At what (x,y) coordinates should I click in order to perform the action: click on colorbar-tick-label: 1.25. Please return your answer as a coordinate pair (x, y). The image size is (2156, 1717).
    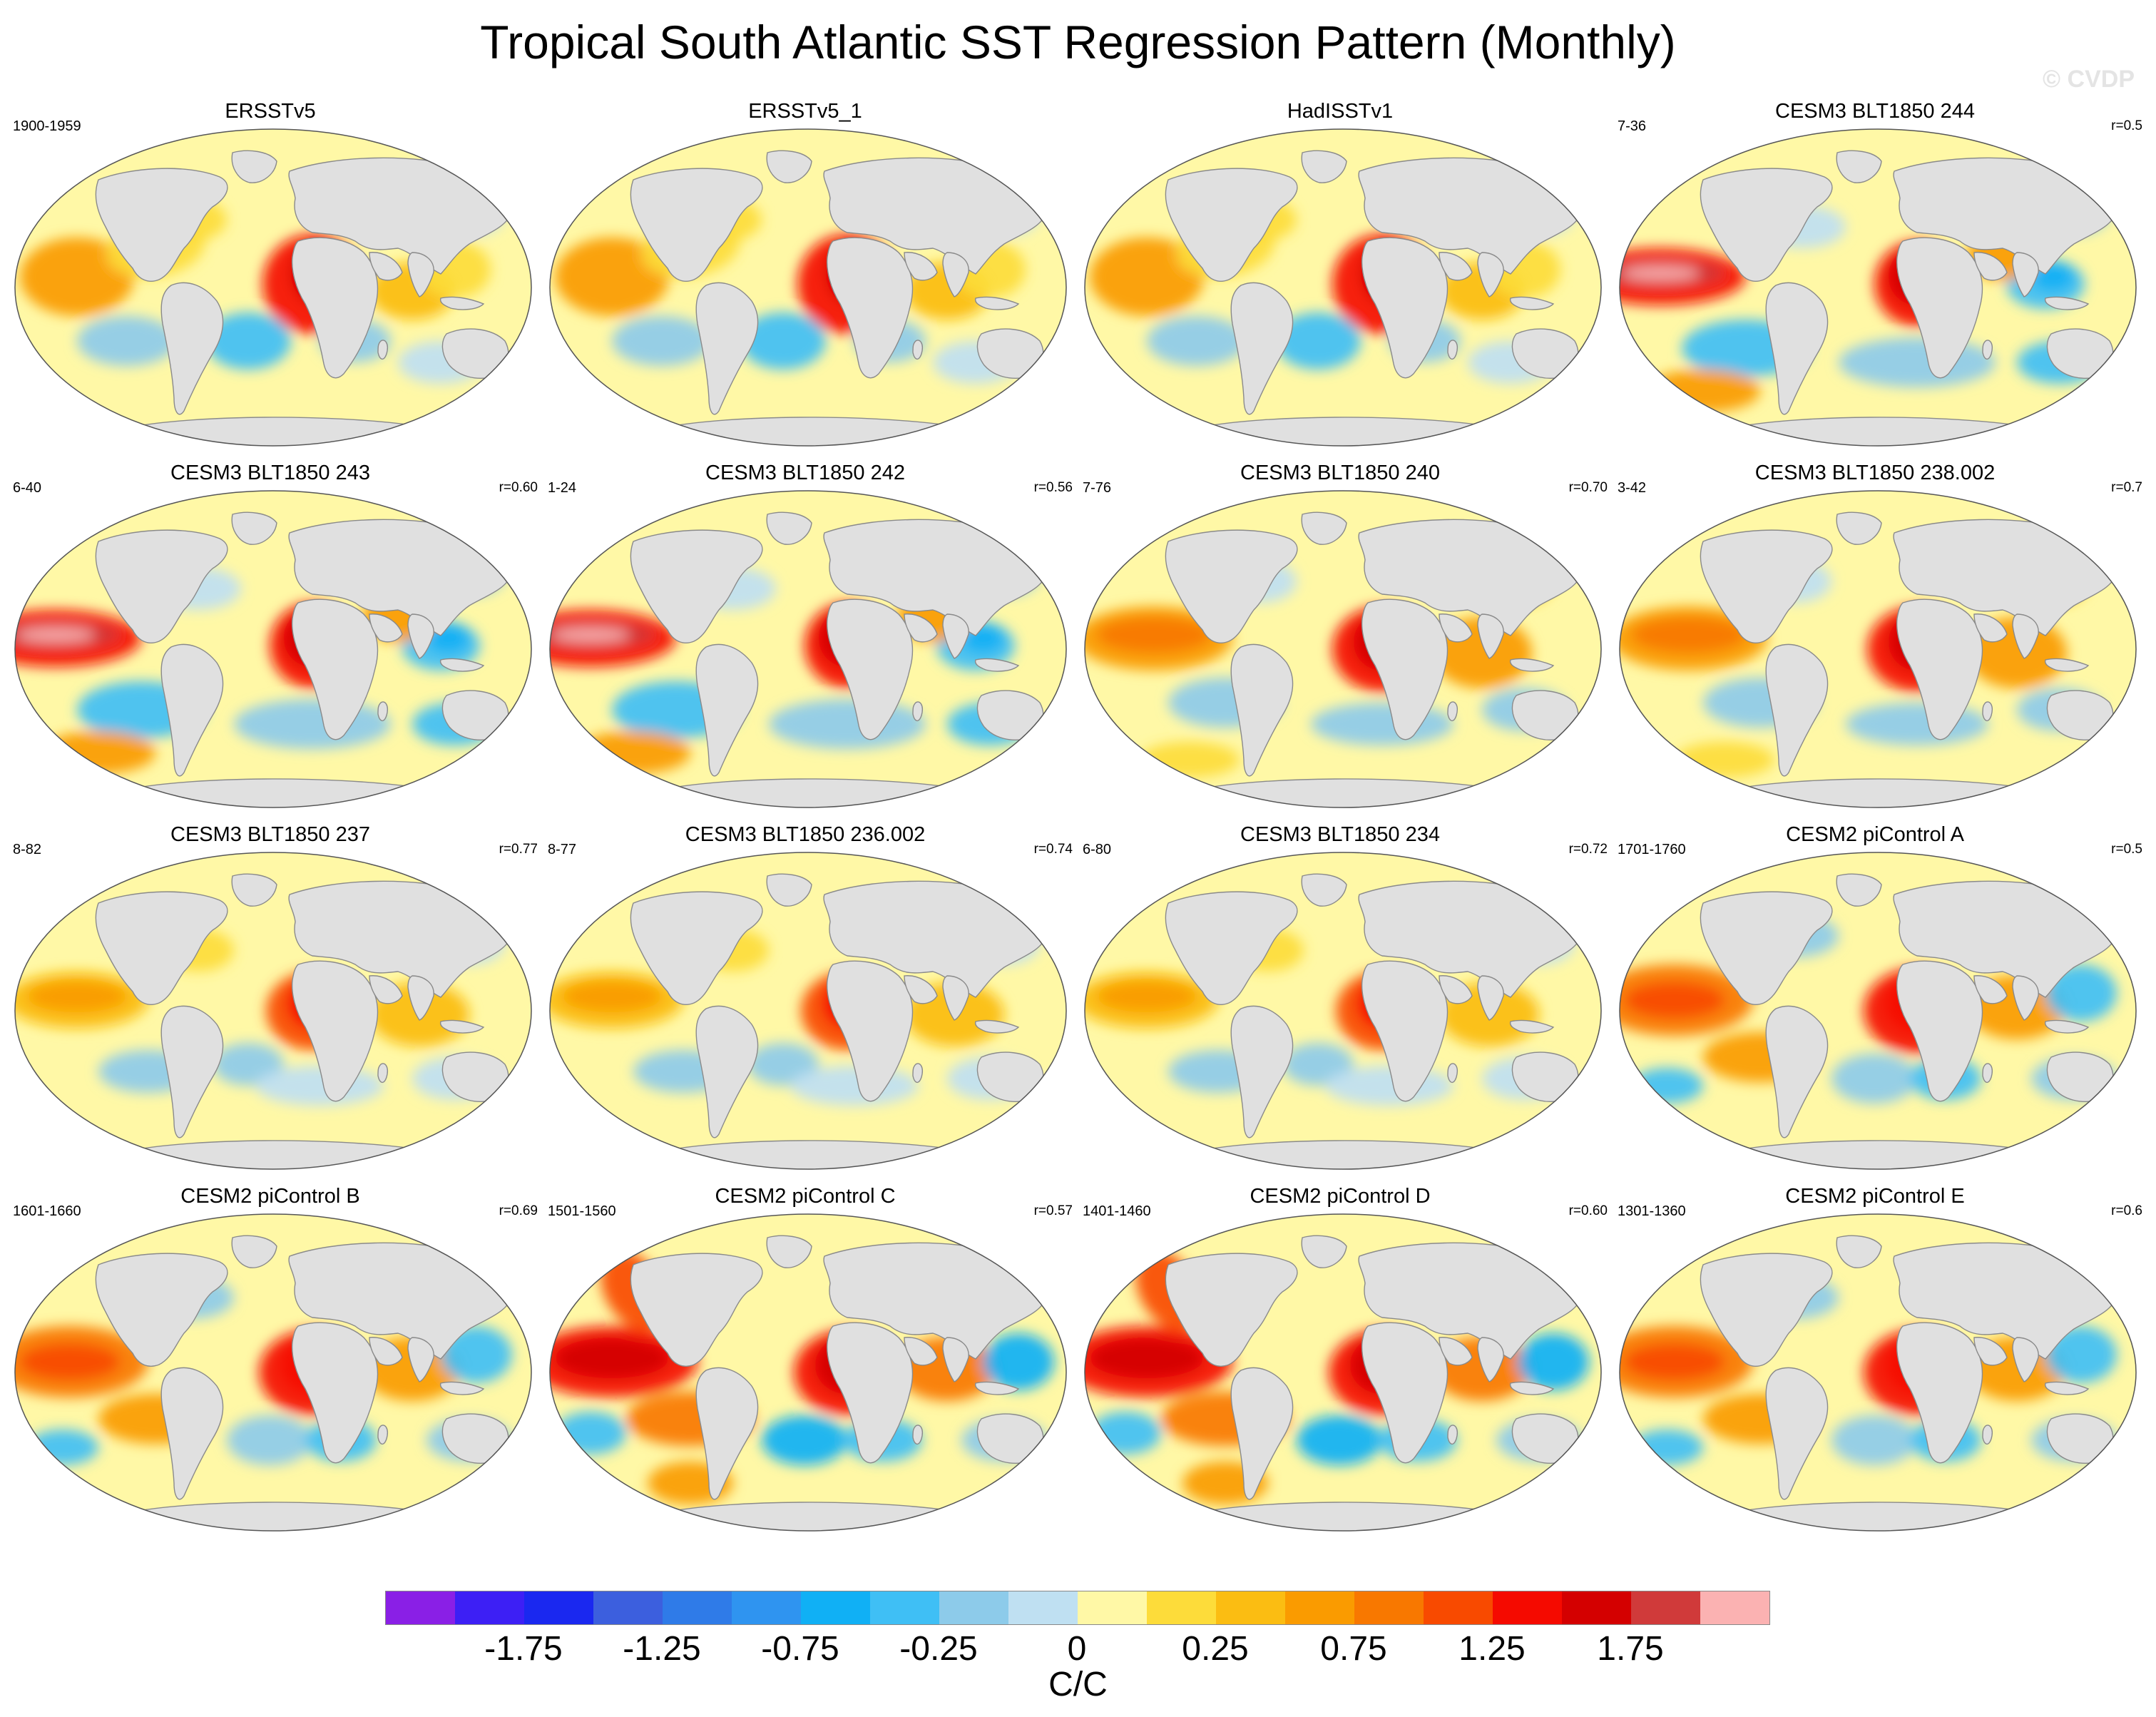
    Looking at the image, I should click on (1492, 1649).